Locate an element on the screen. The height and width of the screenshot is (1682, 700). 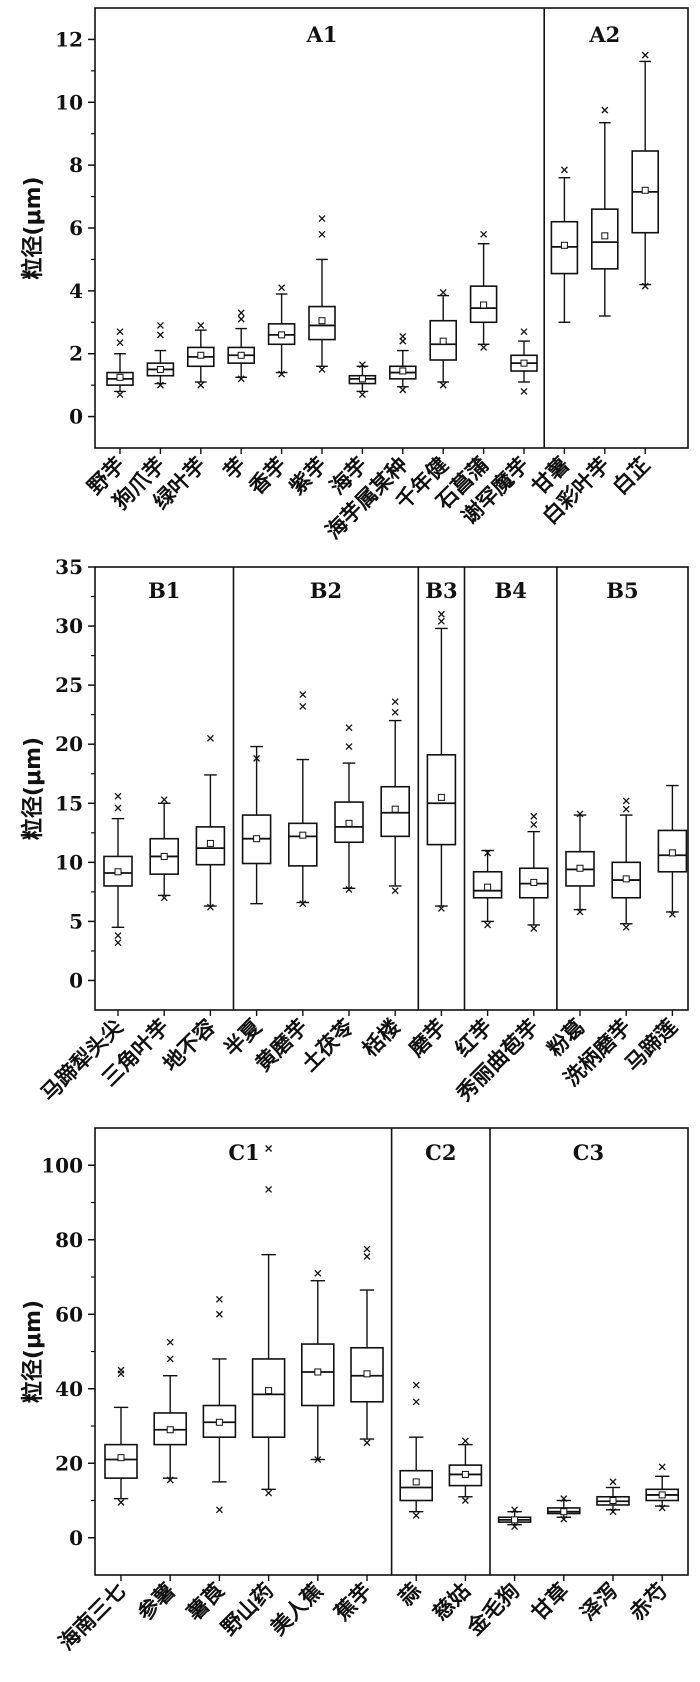
y-tick-label: 60 is located at coordinates (69, 1314).